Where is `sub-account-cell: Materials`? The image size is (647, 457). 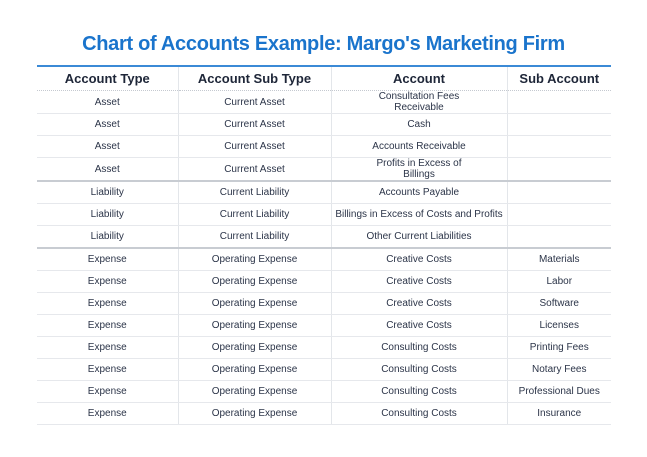
sub-account-cell: Materials is located at coordinates (558, 259).